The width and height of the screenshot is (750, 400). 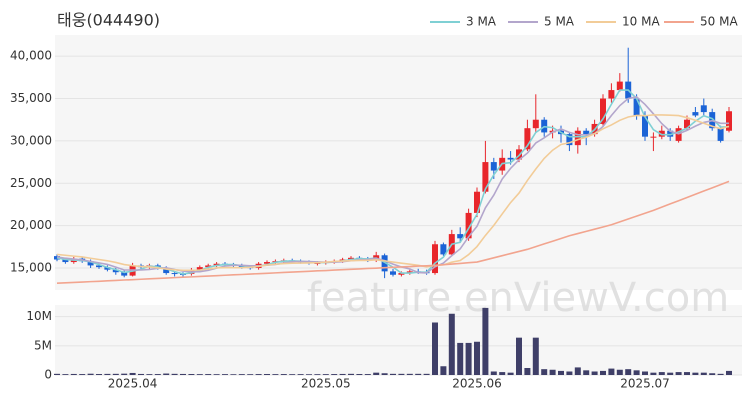 What do you see at coordinates (518, 298) in the screenshot?
I see `watermark: feature.enViewV.com` at bounding box center [518, 298].